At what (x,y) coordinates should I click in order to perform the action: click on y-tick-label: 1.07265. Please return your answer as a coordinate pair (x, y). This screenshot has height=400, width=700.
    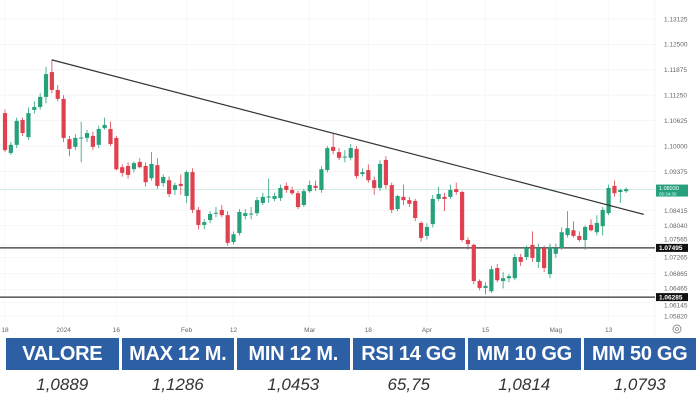
    Looking at the image, I should click on (676, 258).